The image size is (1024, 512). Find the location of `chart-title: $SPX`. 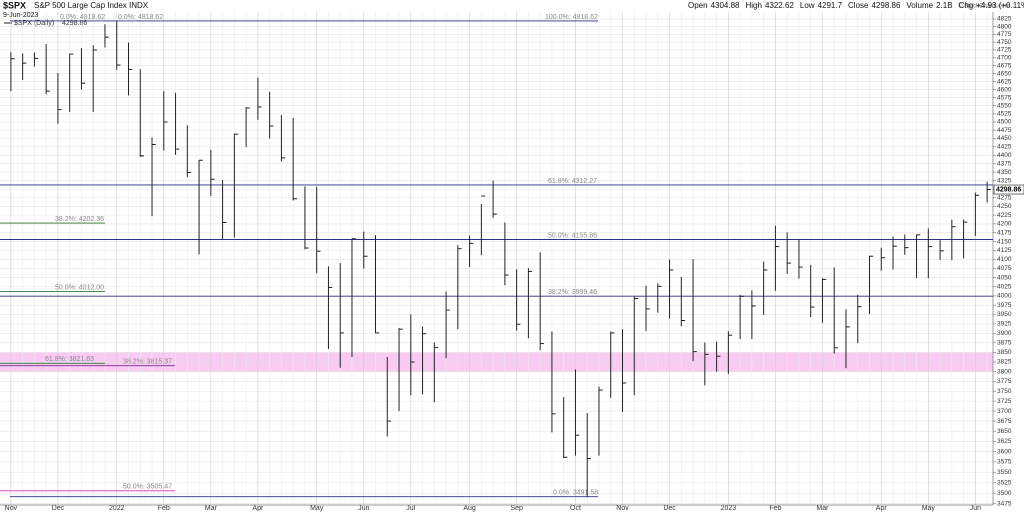

chart-title: $SPX is located at coordinates (14, 5).